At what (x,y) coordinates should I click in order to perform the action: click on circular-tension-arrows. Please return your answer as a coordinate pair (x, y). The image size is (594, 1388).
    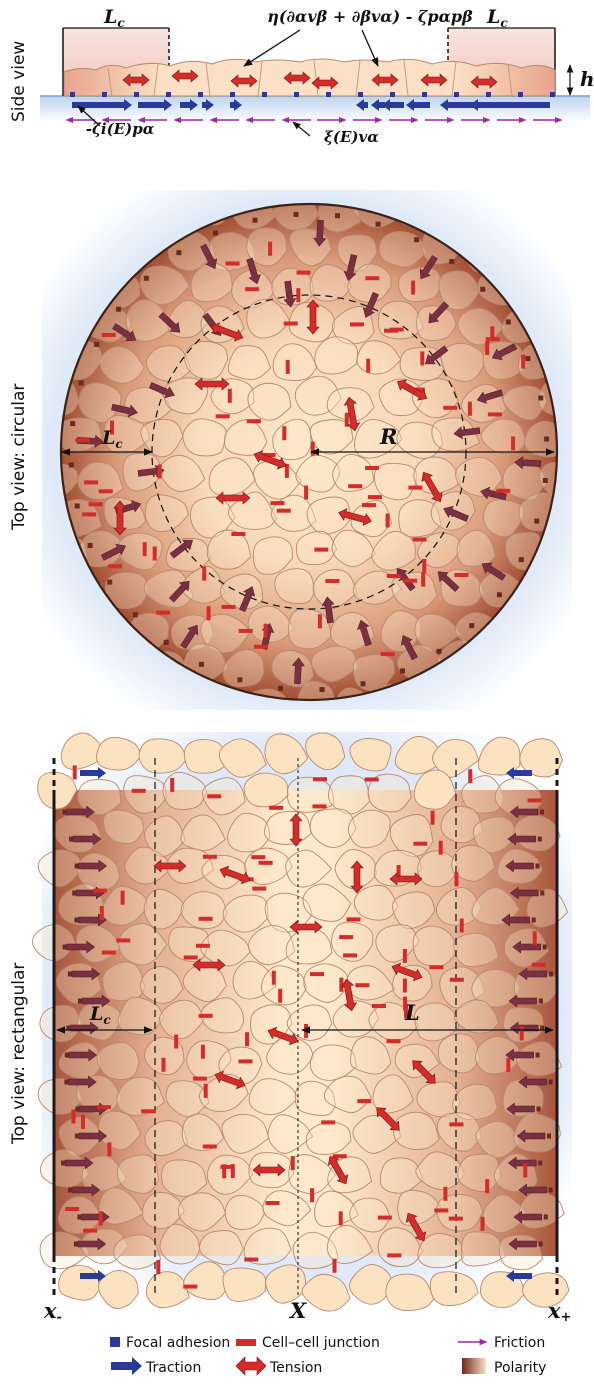
    Looking at the image, I should click on (278, 417).